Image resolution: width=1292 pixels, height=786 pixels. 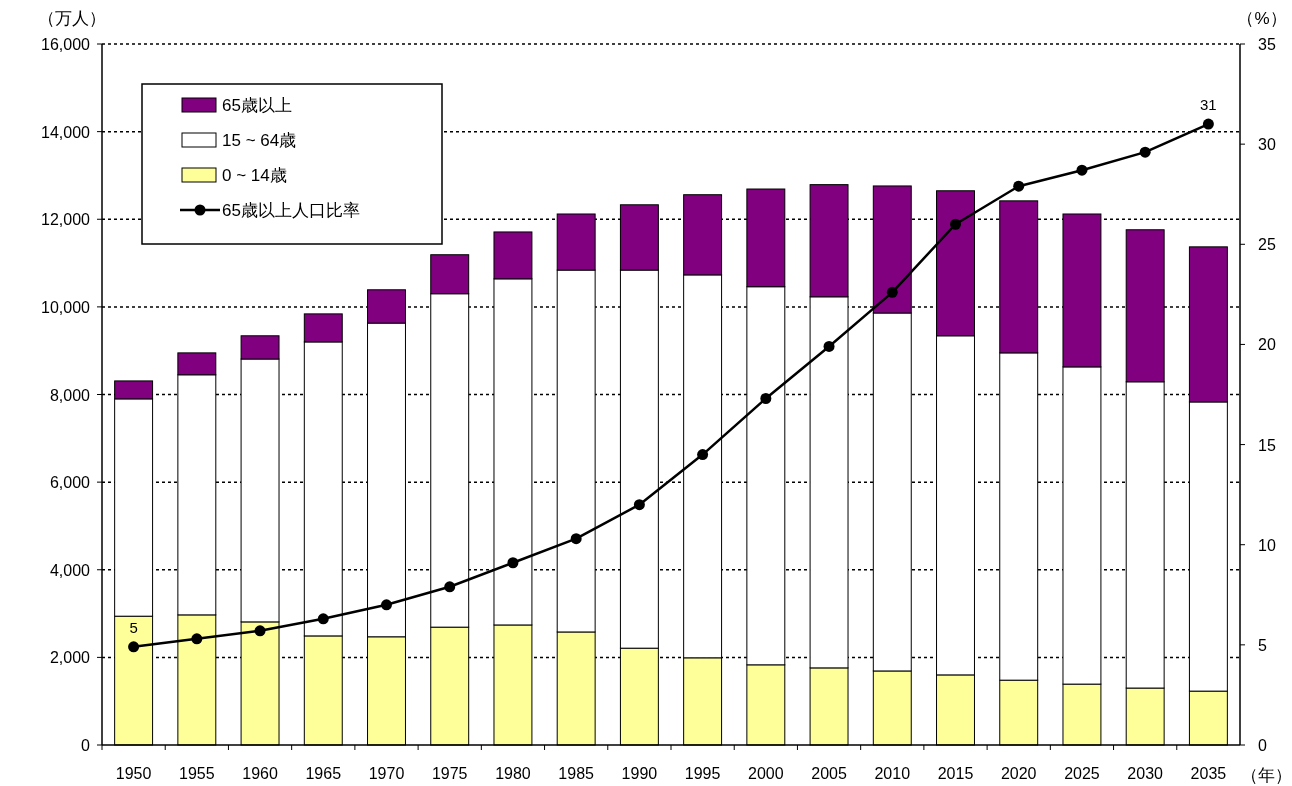 I want to click on x-tick-label: 1980, so click(x=513, y=773).